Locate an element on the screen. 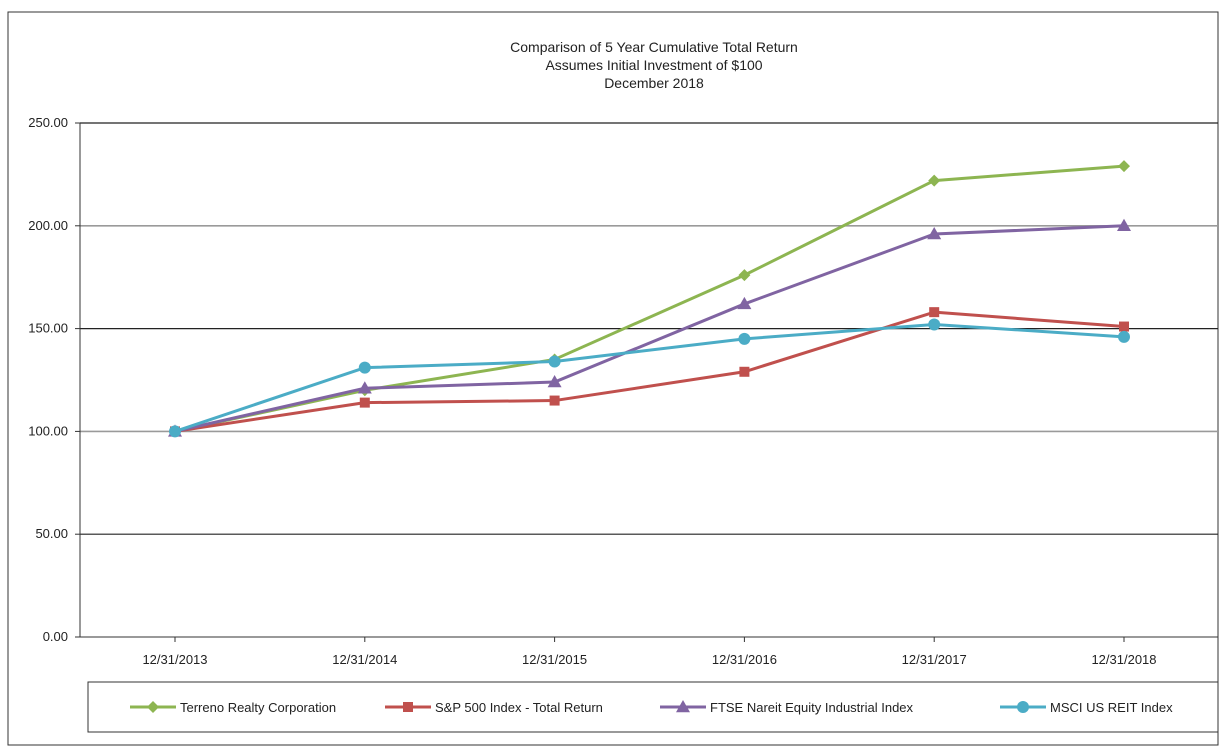  chart-title-line-2: Assumes Initial Investment of $100 is located at coordinates (653, 65).